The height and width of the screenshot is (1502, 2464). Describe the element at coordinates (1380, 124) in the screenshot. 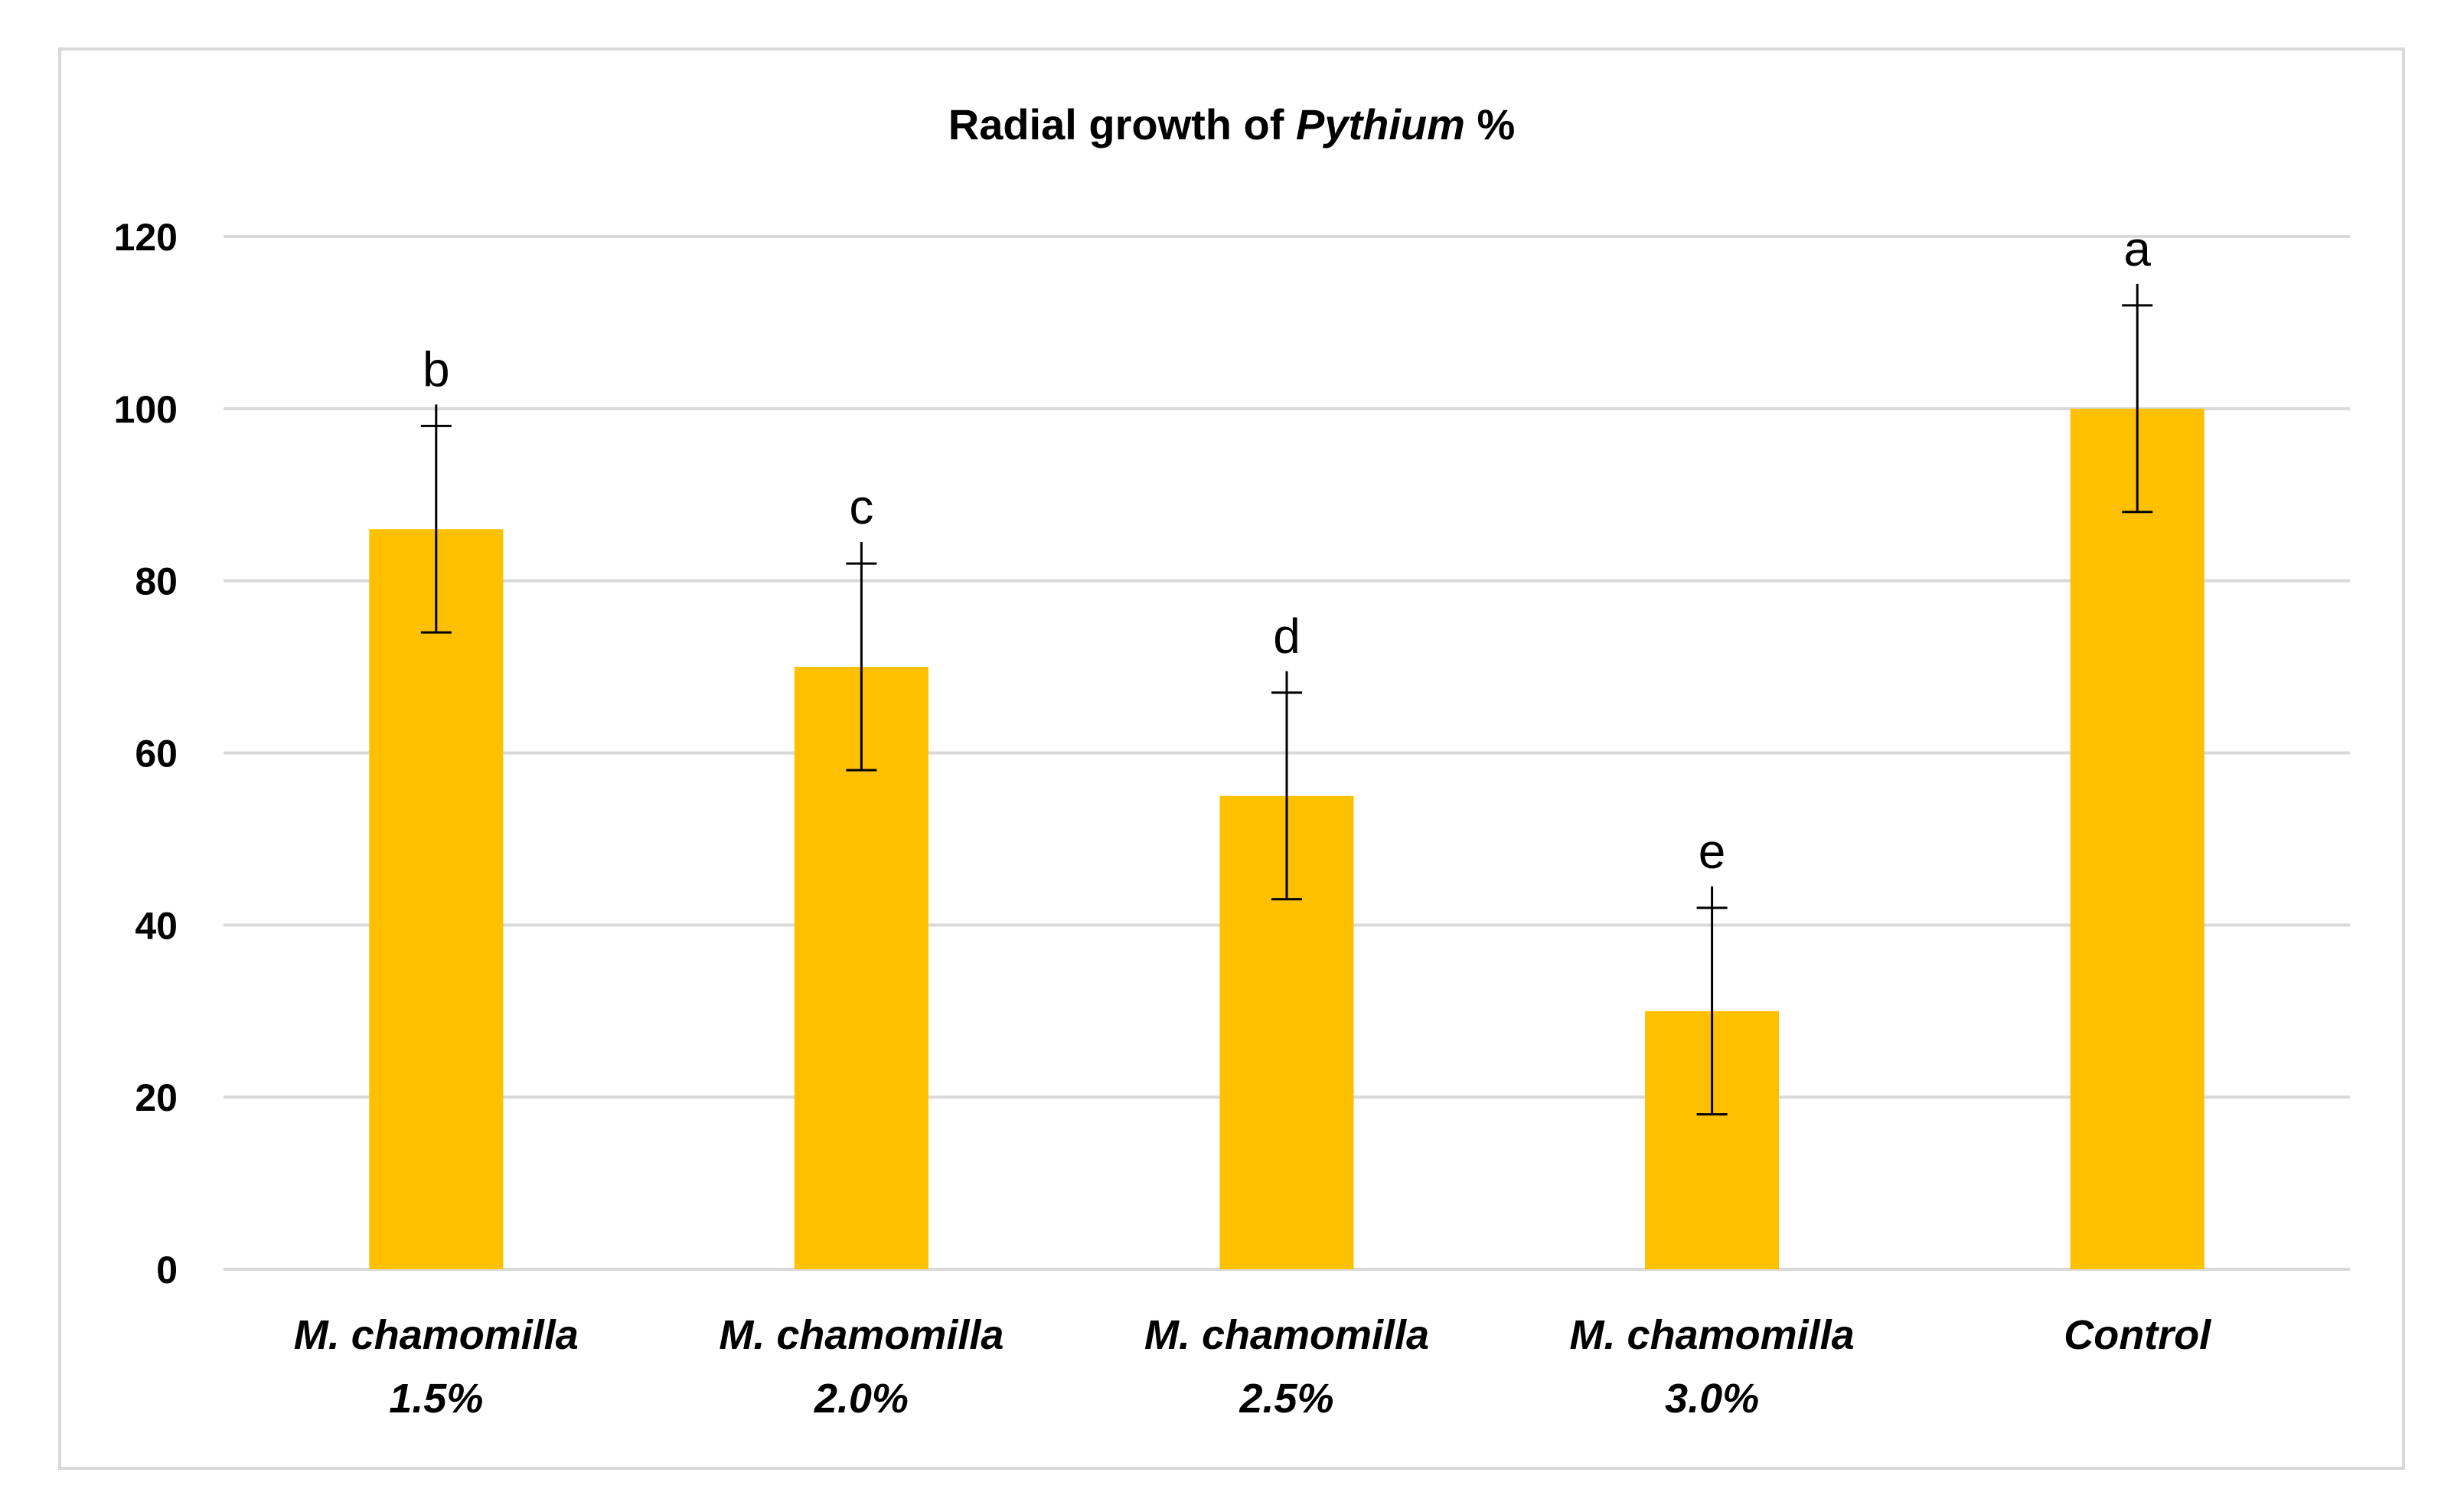

I see `title-part-italic: Pythium` at that location.